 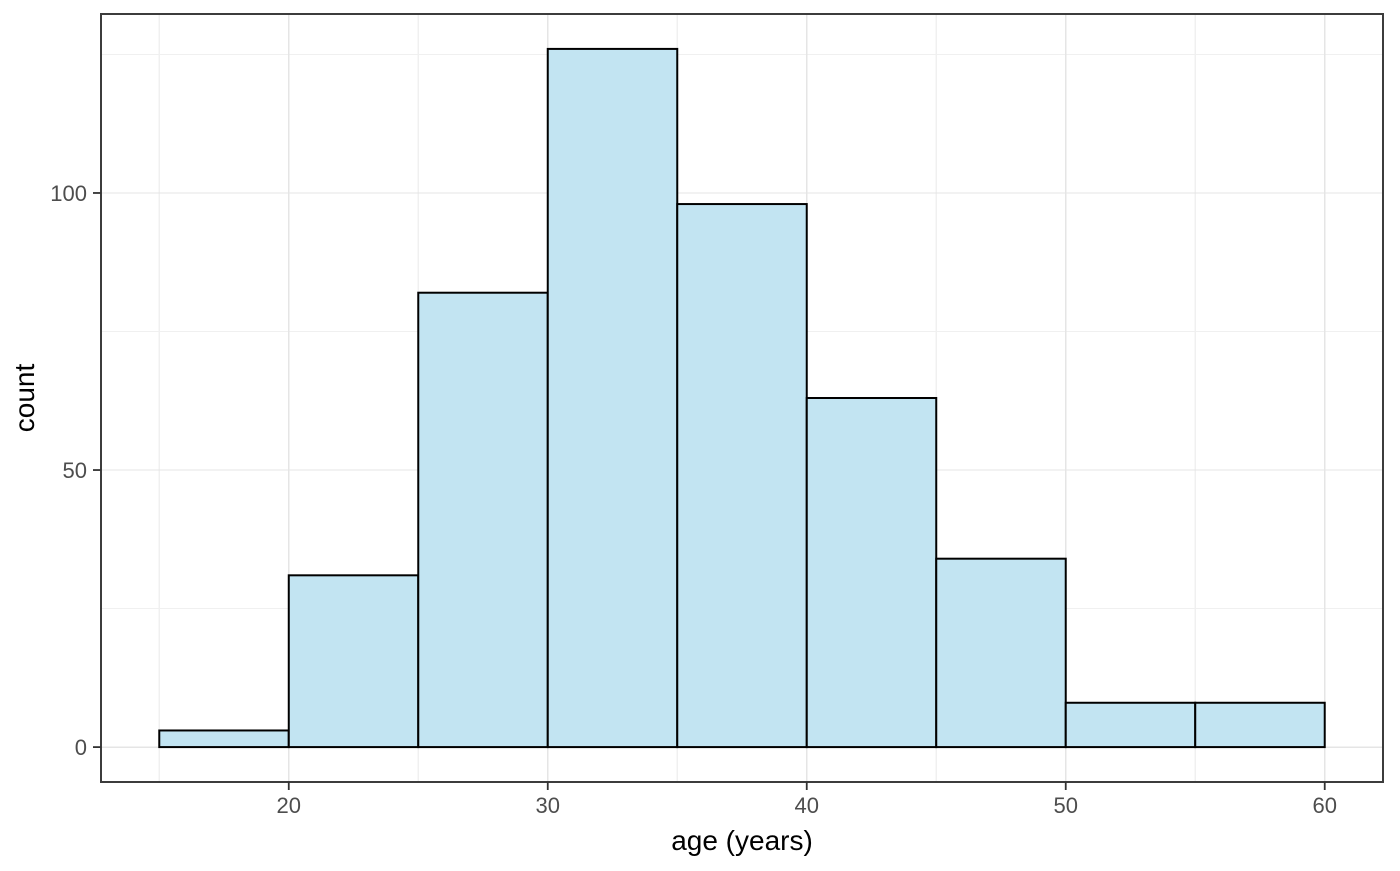 I want to click on y-tick-label: 0, so click(x=81, y=747).